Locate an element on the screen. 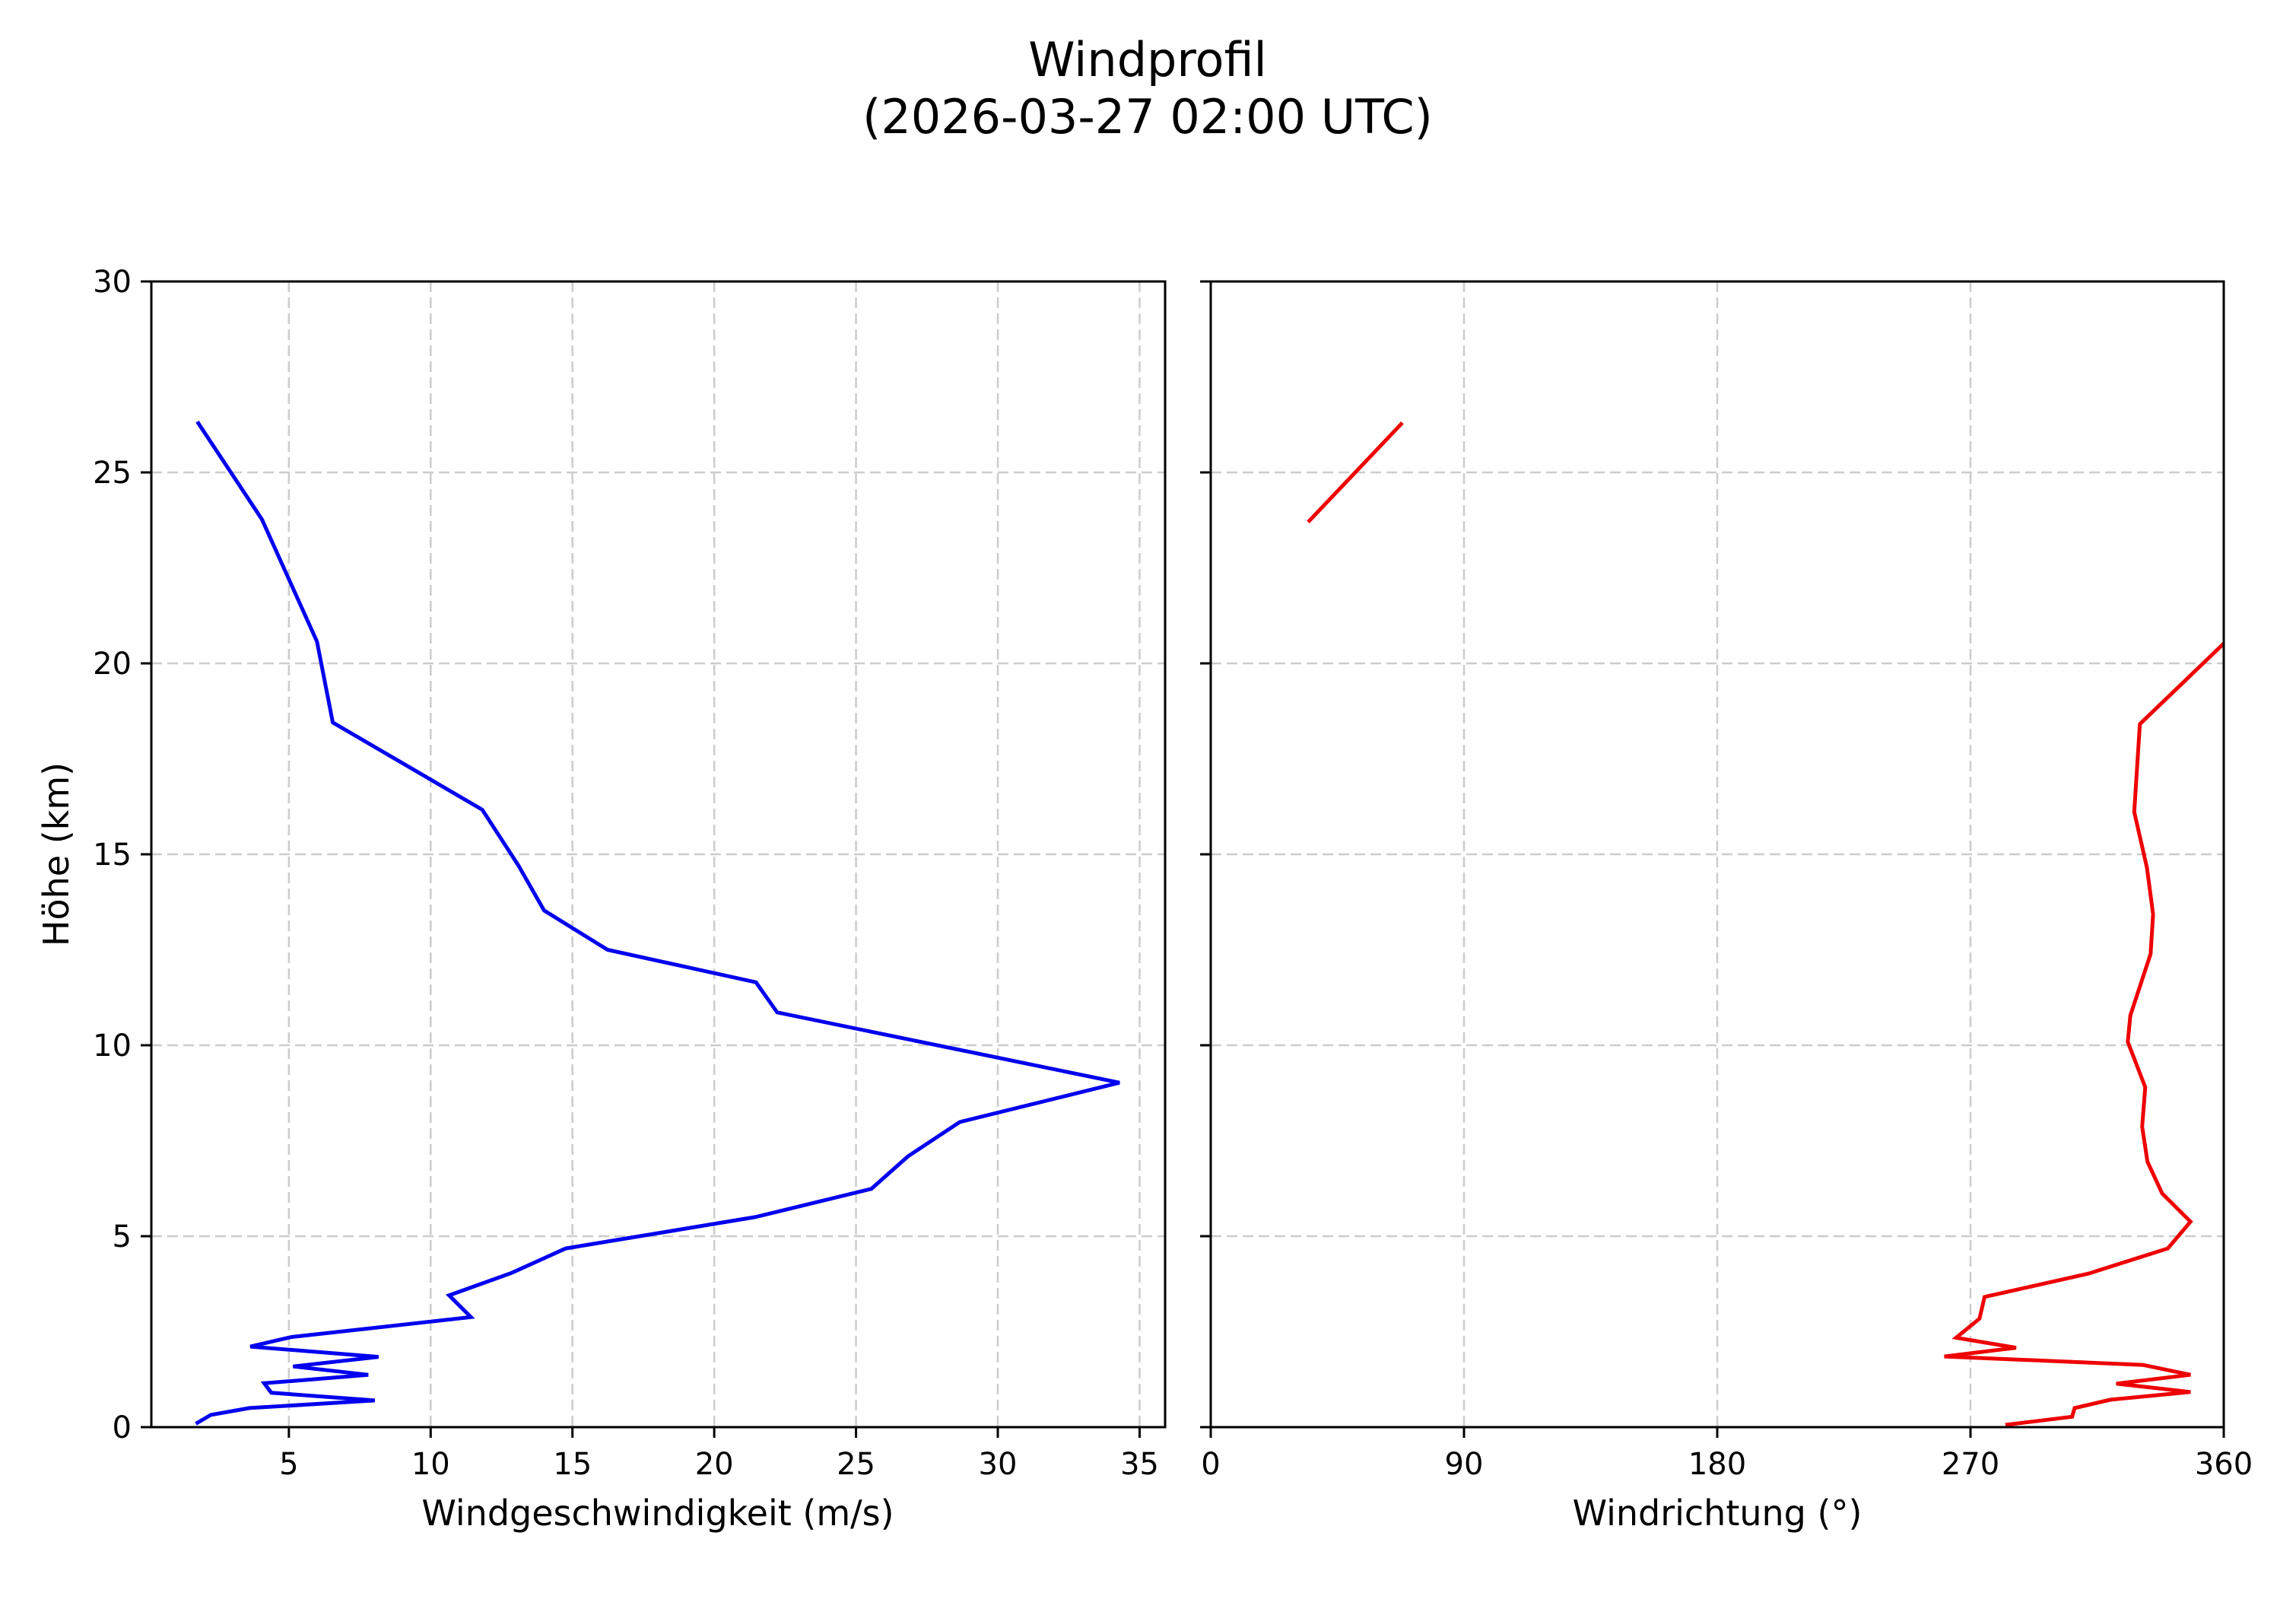  y-tick-label: 25 is located at coordinates (112, 473).